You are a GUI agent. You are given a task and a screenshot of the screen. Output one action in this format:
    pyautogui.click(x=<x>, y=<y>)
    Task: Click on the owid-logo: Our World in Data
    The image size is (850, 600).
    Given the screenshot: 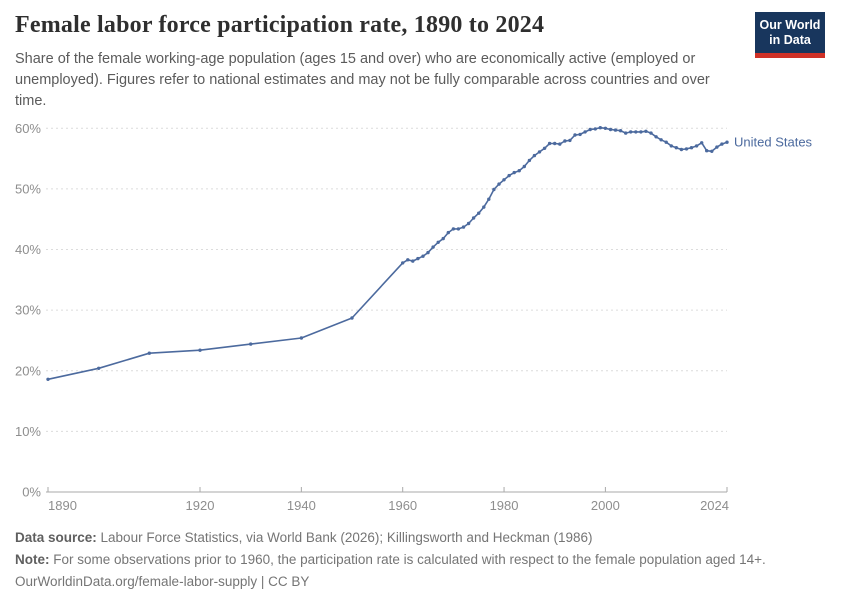 What is the action you would take?
    pyautogui.click(x=790, y=35)
    